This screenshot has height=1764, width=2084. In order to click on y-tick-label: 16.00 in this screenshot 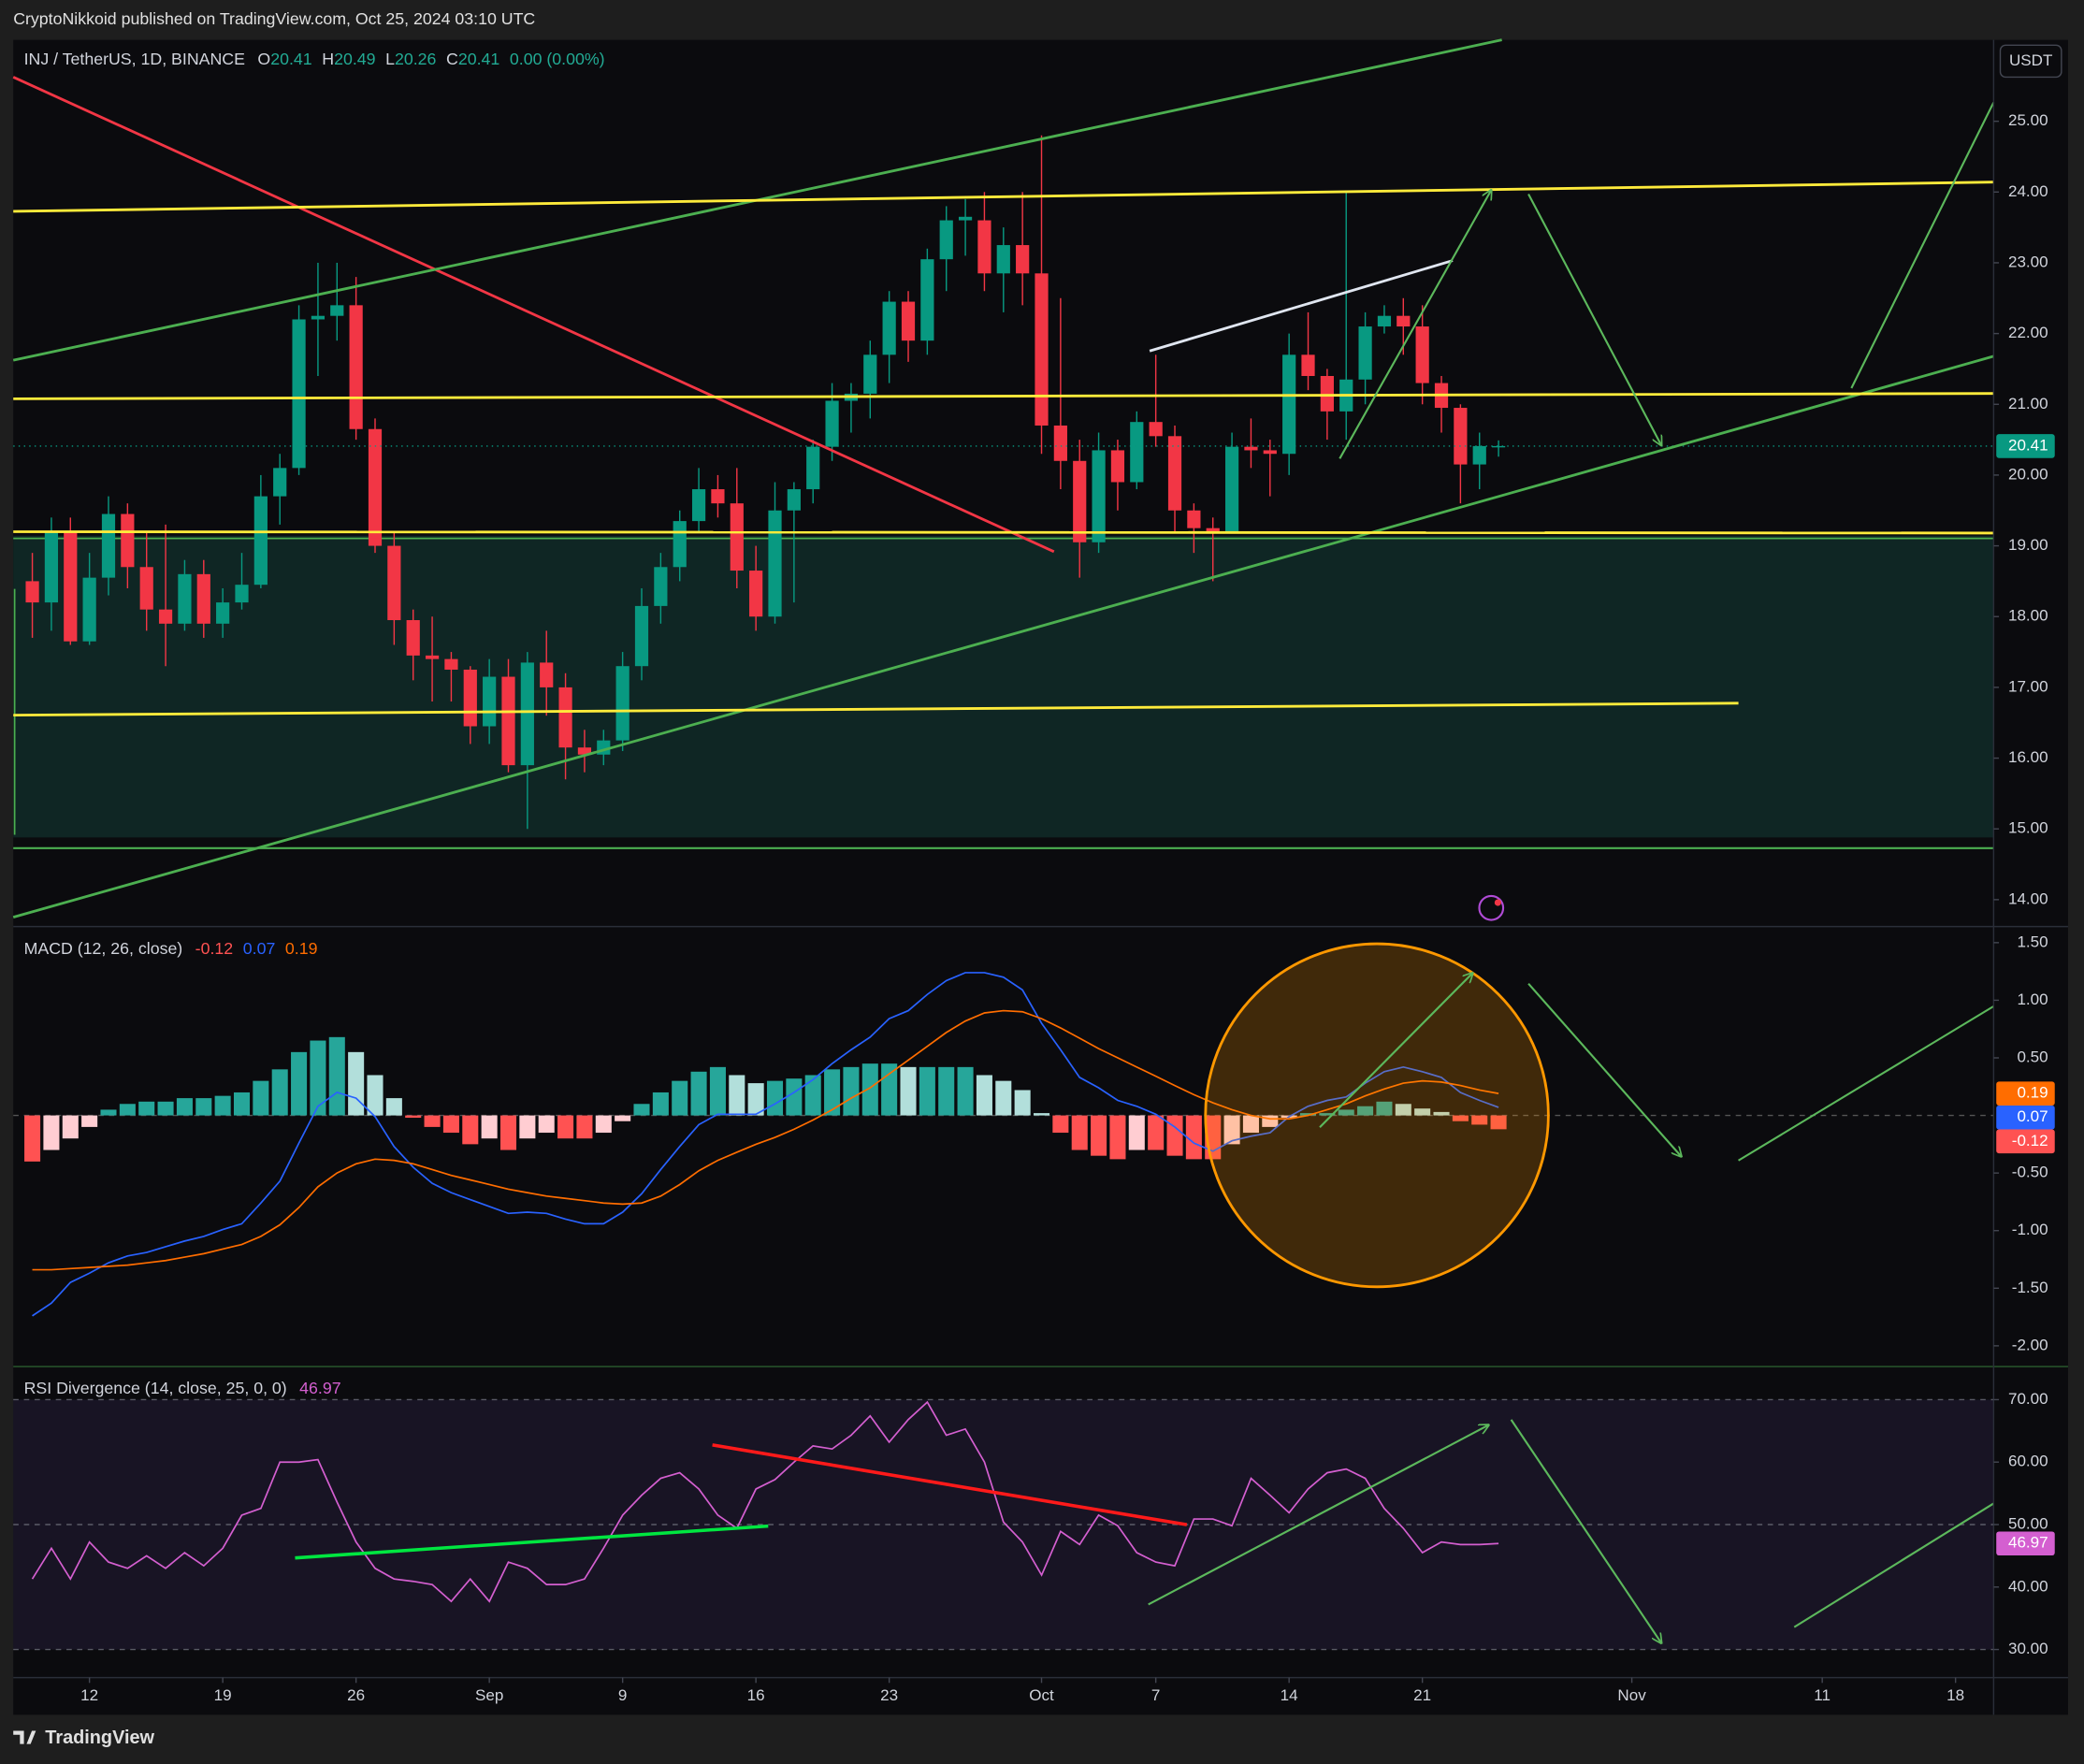, I will do `click(2028, 757)`.